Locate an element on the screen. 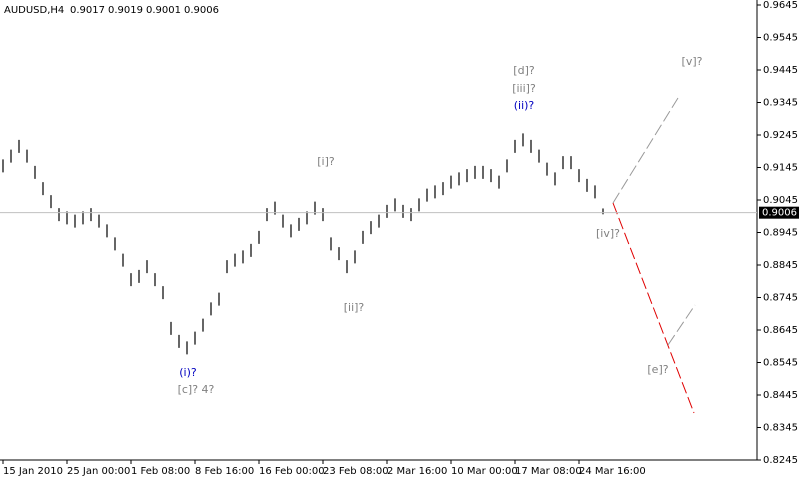 This screenshot has height=480, width=800. x-tick-label: 23 Feb 08:00 is located at coordinates (356, 471).